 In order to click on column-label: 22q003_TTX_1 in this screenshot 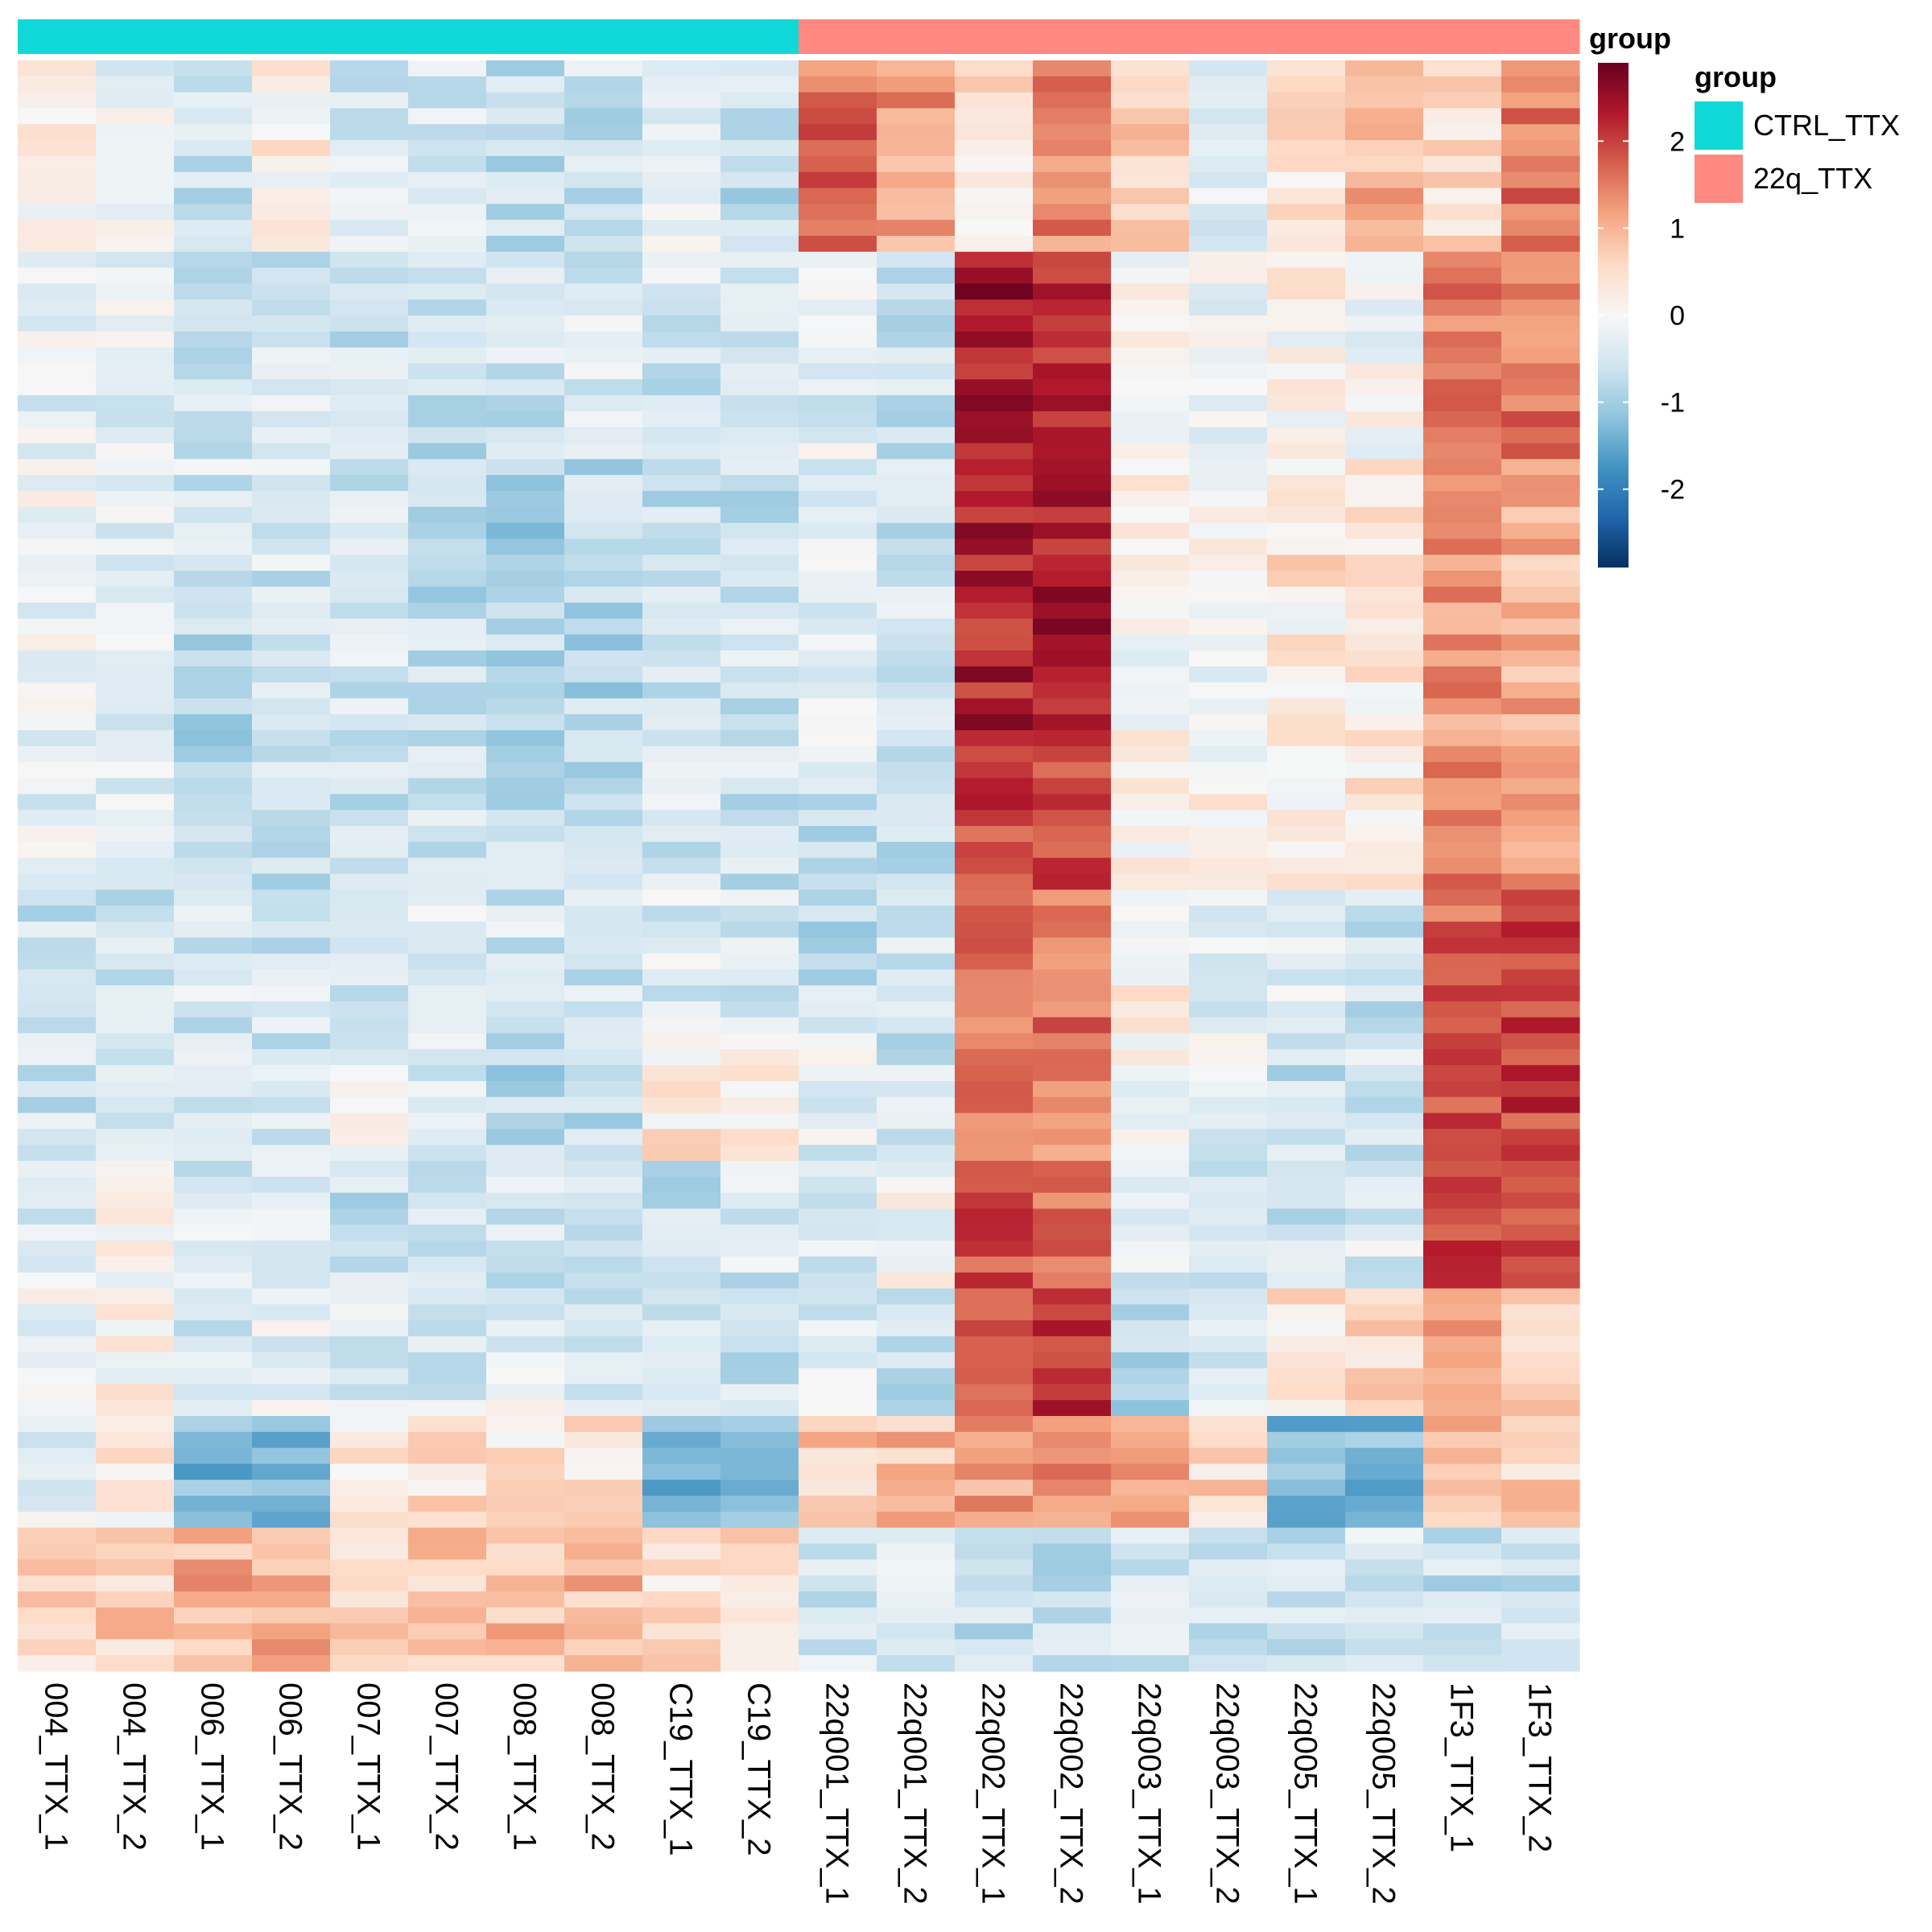, I will do `click(1149, 1793)`.